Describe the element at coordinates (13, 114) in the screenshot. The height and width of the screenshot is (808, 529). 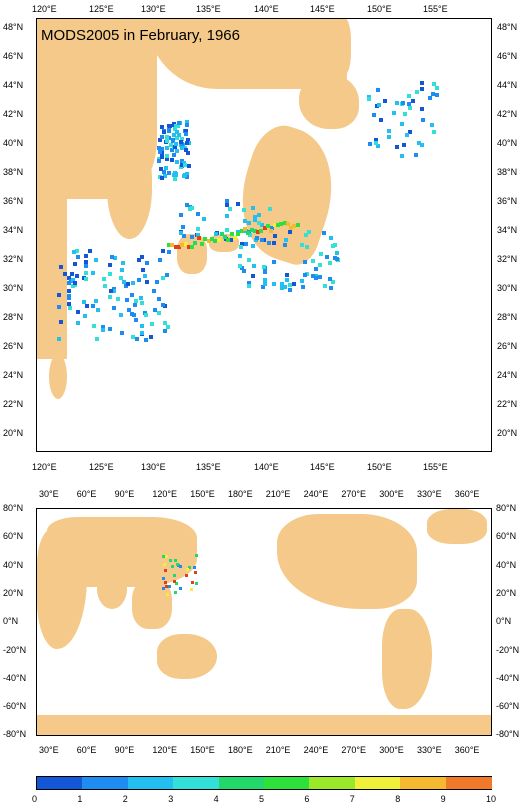
I see `y-tick-label: 42°N` at that location.